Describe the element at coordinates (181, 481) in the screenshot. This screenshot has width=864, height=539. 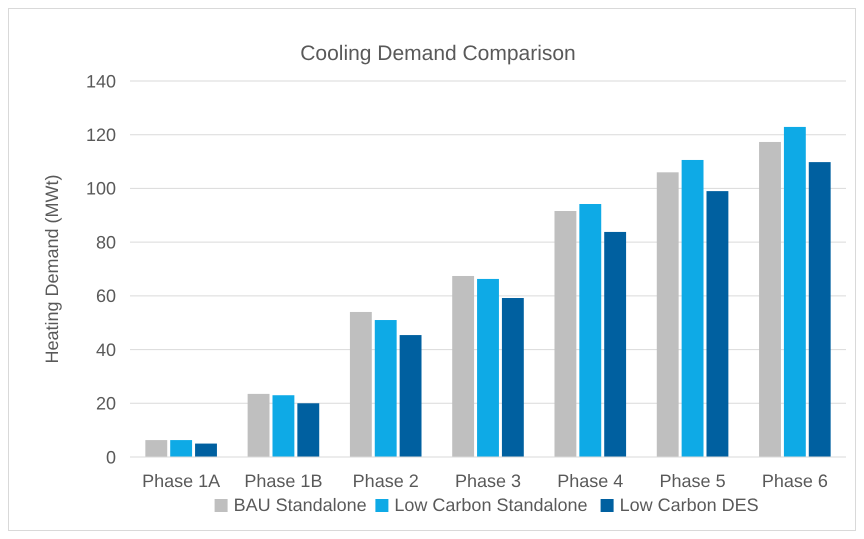
I see `x-tick-label: Phase 1A` at that location.